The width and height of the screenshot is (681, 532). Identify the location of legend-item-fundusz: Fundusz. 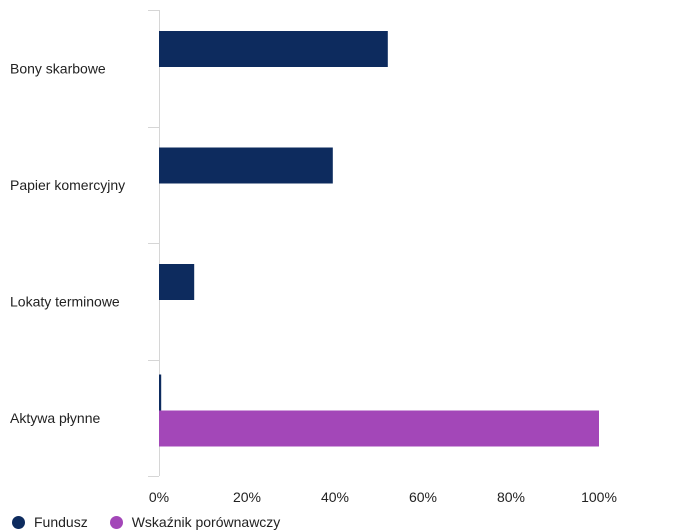
(50, 522).